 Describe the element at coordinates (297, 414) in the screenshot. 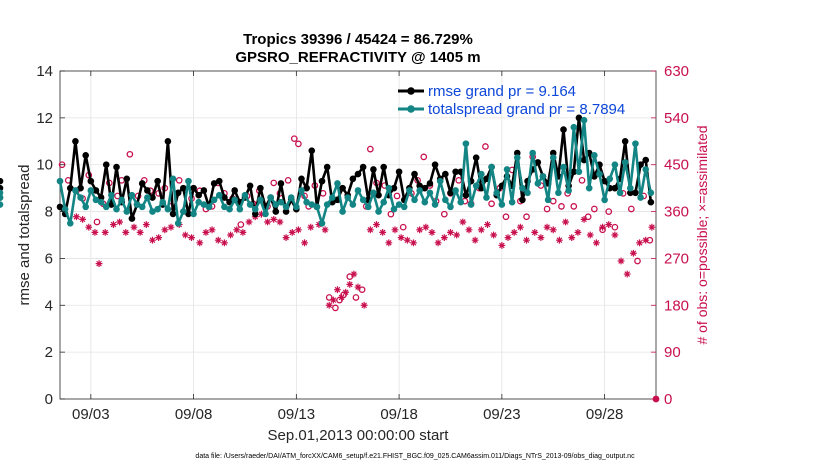

I see `x-tick-label: 09/13` at that location.